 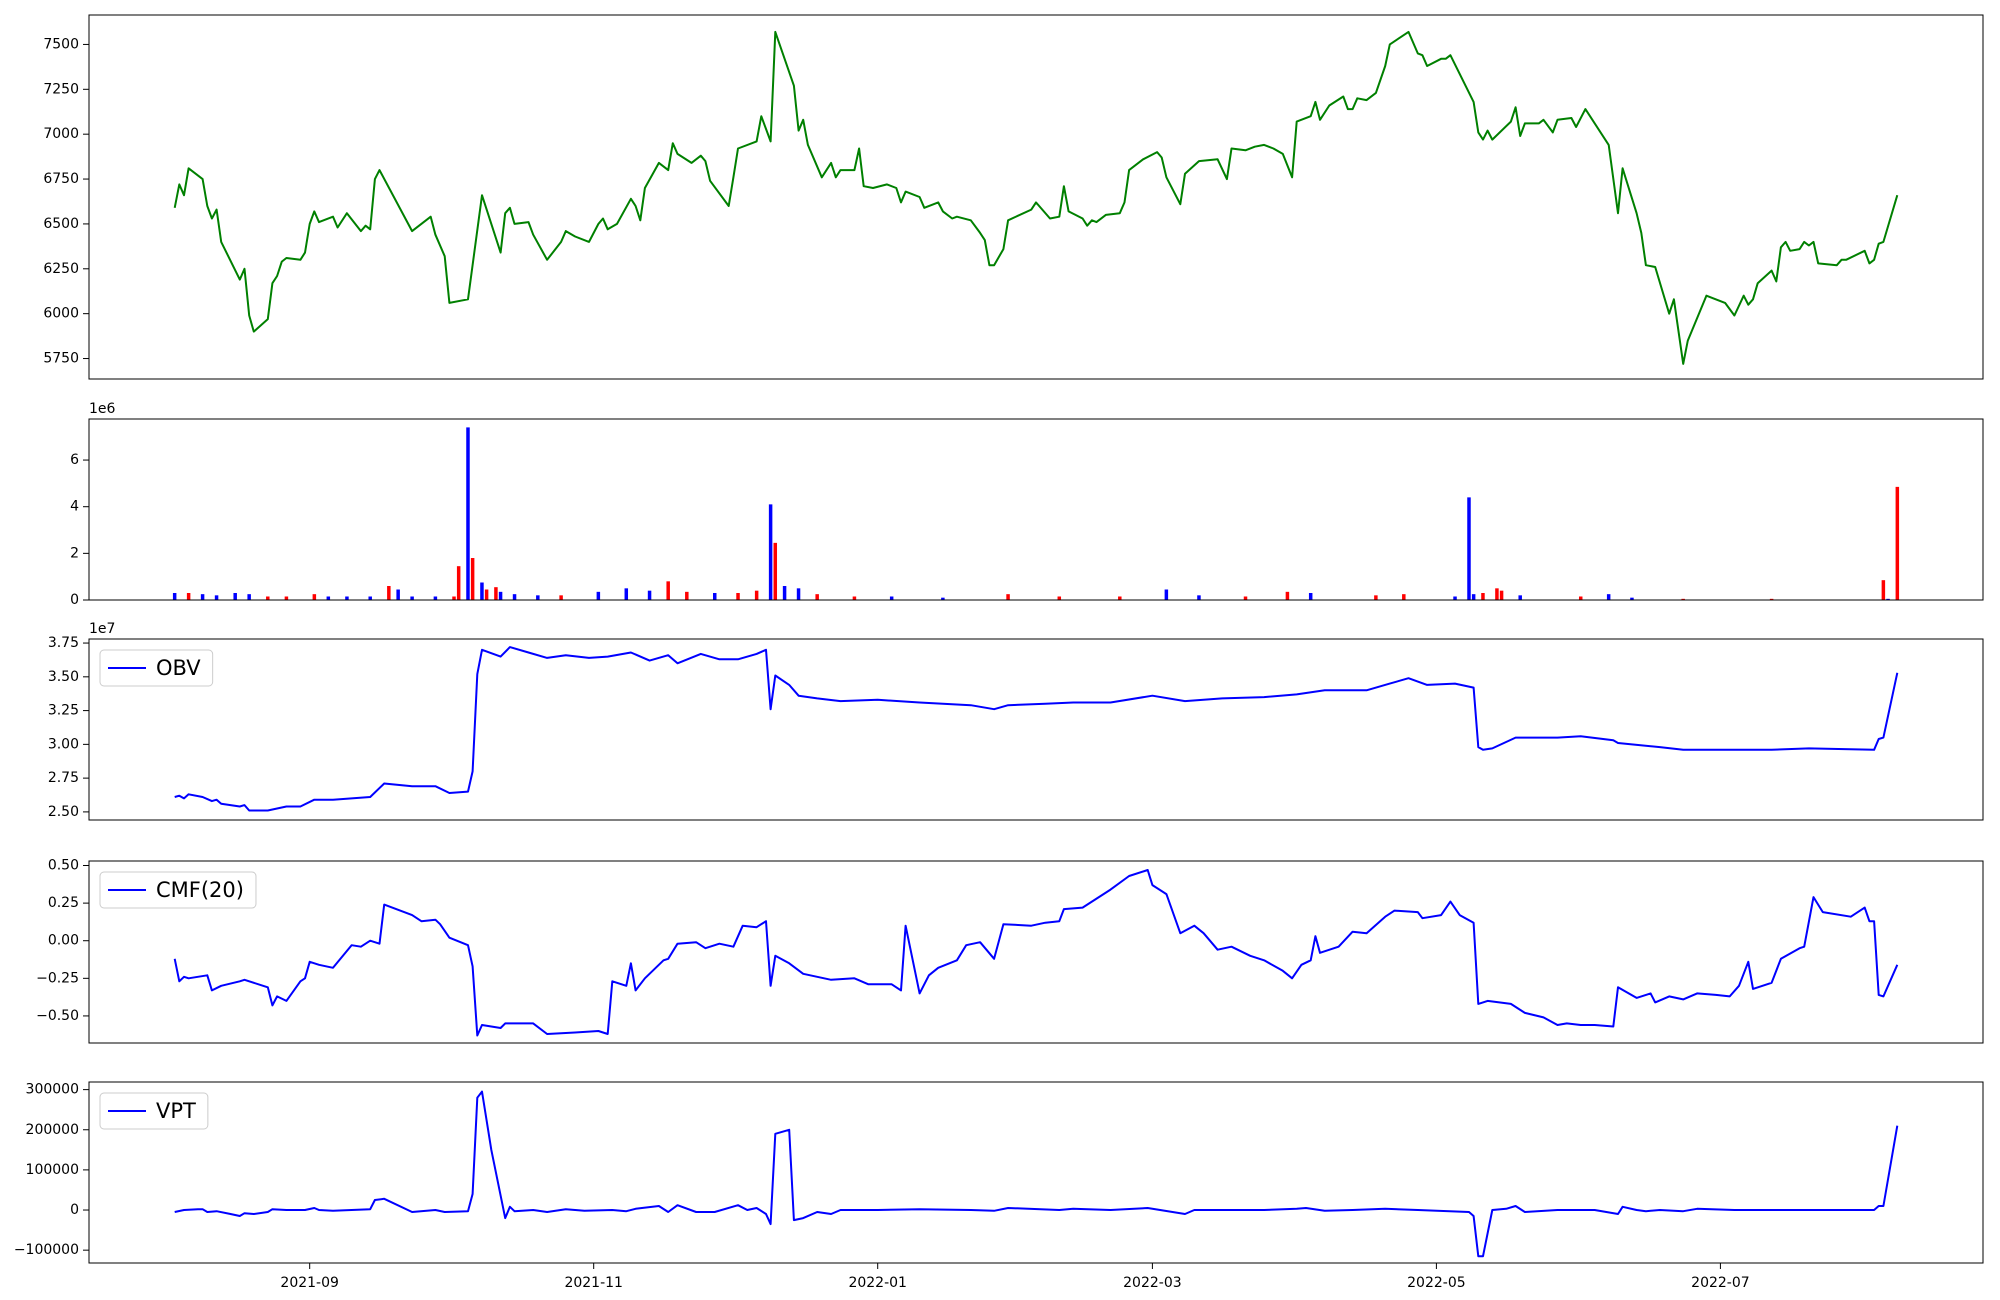 I want to click on y-tick-label: 3.00, so click(x=63, y=744).